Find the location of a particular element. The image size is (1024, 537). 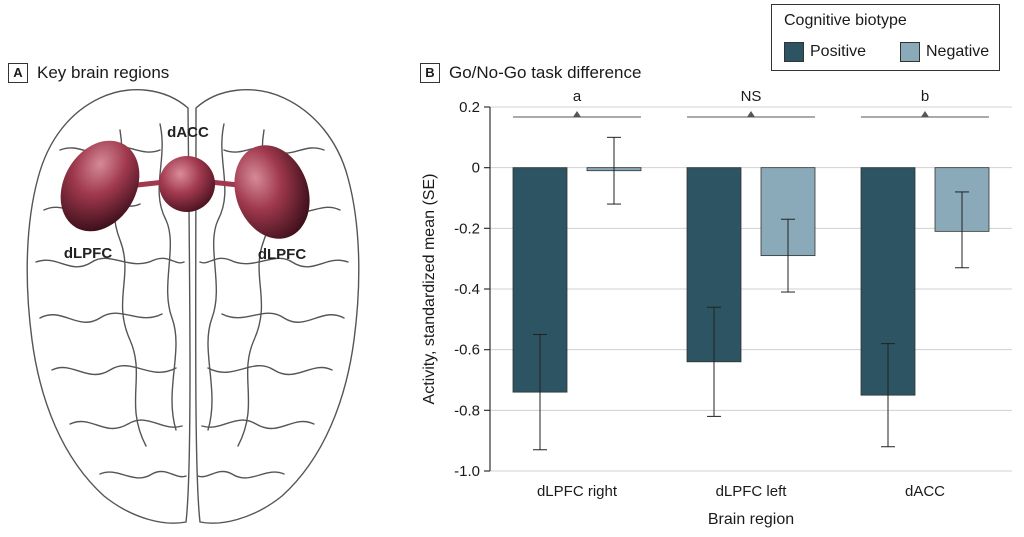

y-tick-label: 0 is located at coordinates (476, 168).